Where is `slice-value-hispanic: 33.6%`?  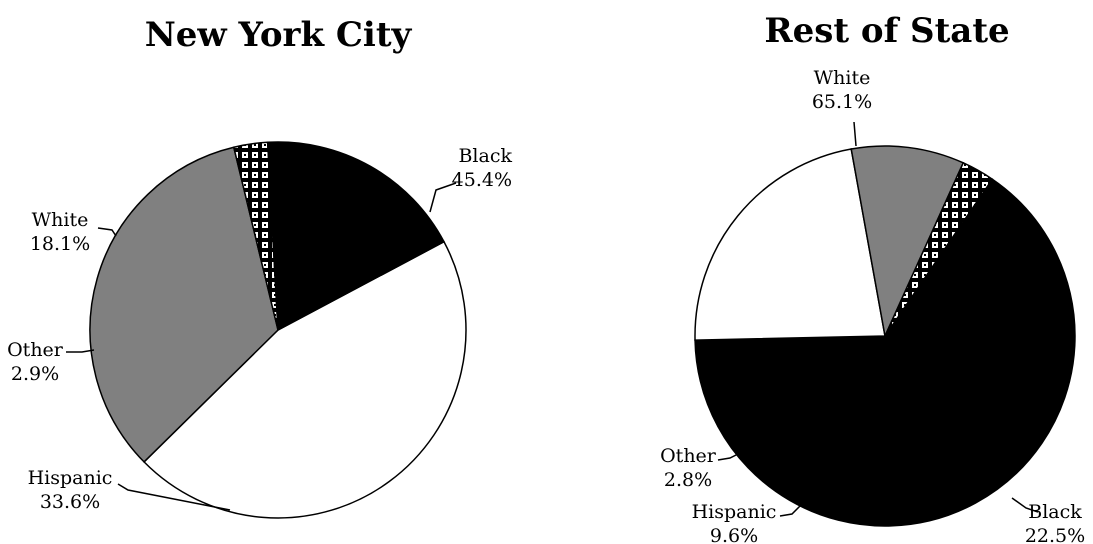
slice-value-hispanic: 33.6% is located at coordinates (70, 502).